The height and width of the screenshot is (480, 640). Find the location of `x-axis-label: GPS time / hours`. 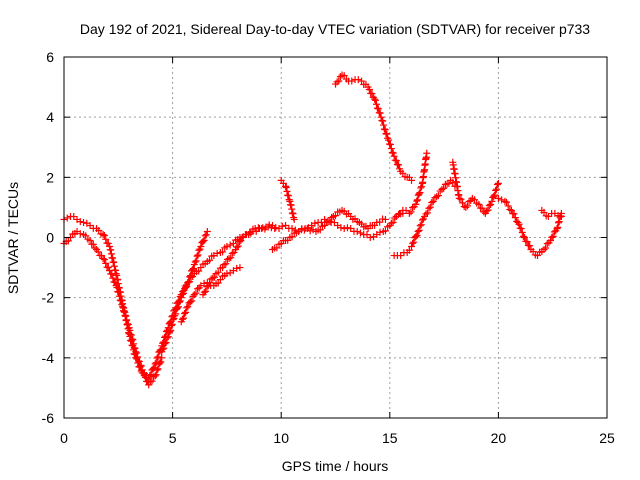

x-axis-label: GPS time / hours is located at coordinates (335, 466).